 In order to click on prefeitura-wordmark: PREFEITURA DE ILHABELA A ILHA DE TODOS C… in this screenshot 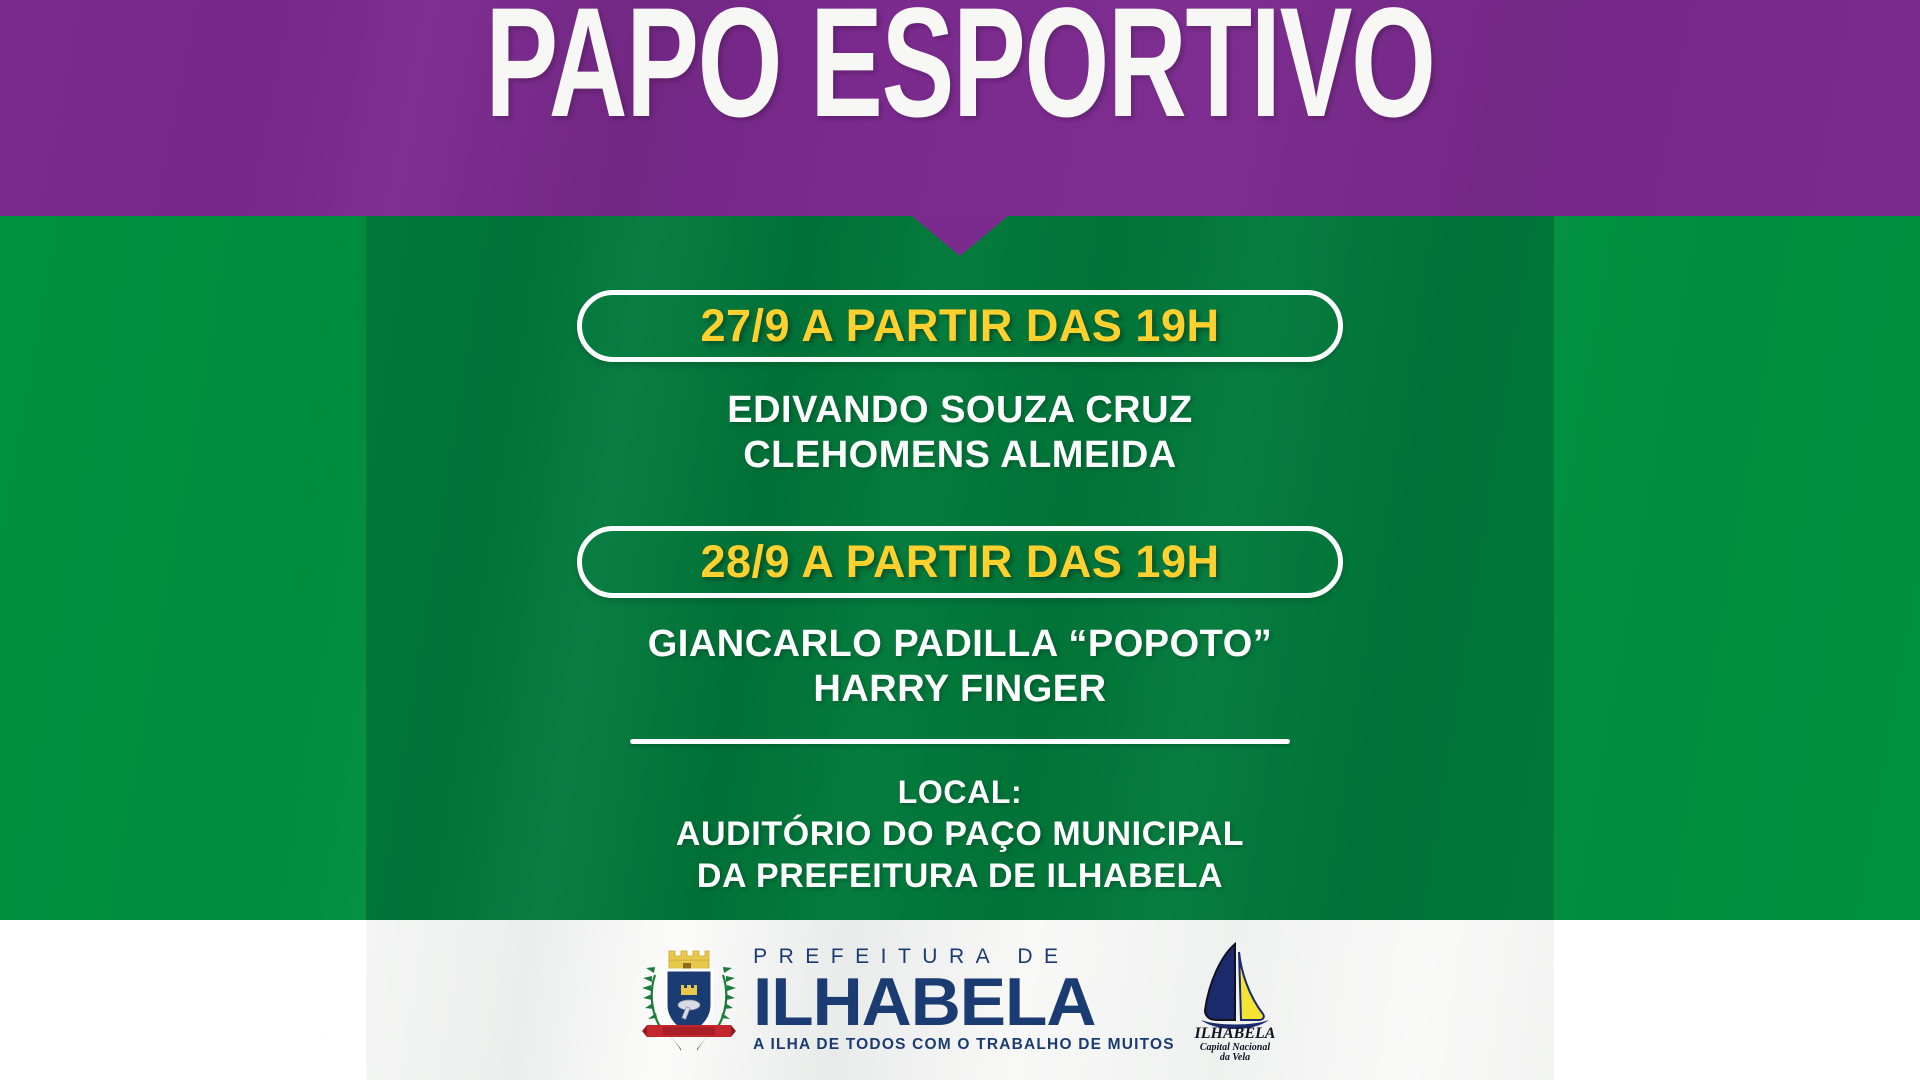, I will do `click(964, 1000)`.